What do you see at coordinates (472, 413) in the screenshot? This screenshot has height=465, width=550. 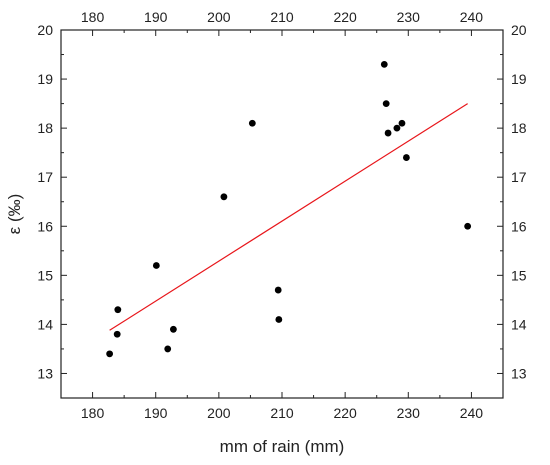 I see `x-tick-label: 240` at bounding box center [472, 413].